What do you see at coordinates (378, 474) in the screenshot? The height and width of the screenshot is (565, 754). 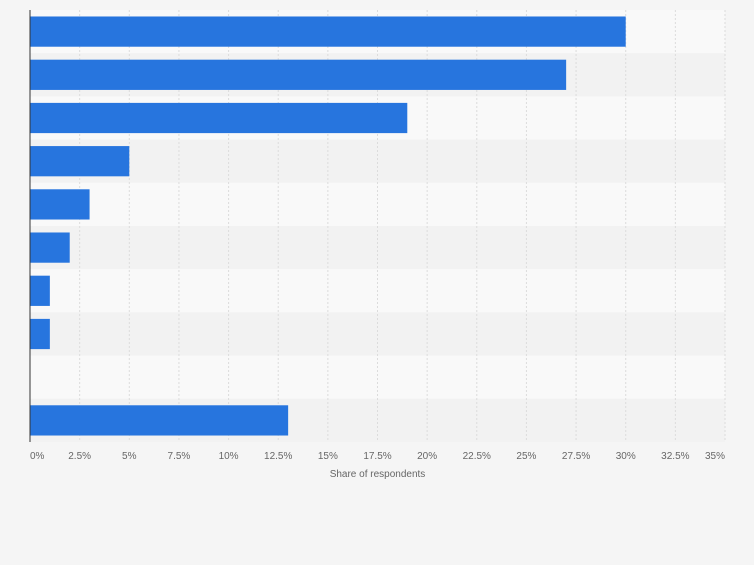 I see `x-axis-title: Share of respondents` at bounding box center [378, 474].